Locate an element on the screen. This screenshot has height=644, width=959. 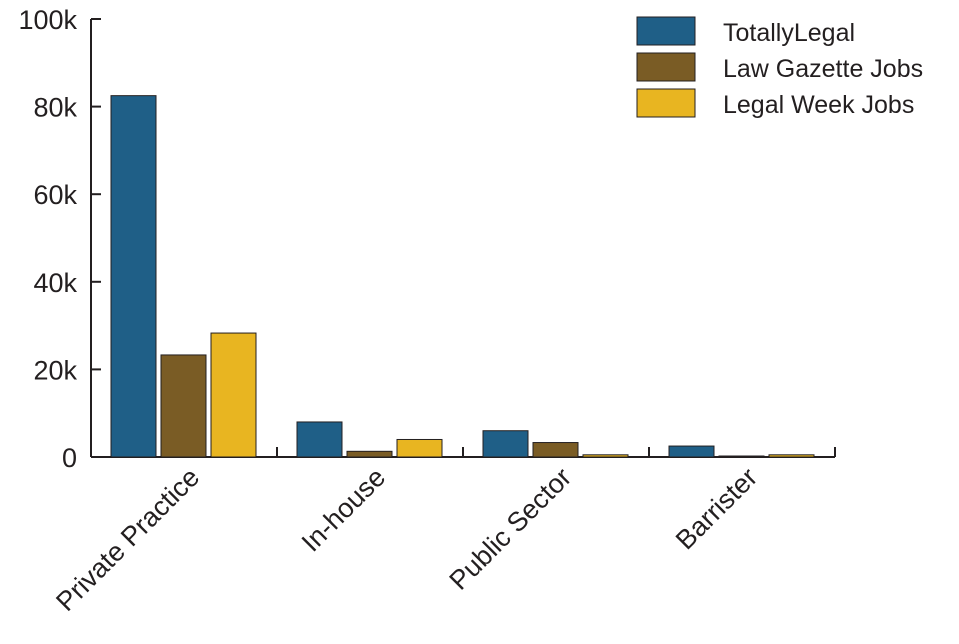
bar-totallylegal-private-practice is located at coordinates (133, 276).